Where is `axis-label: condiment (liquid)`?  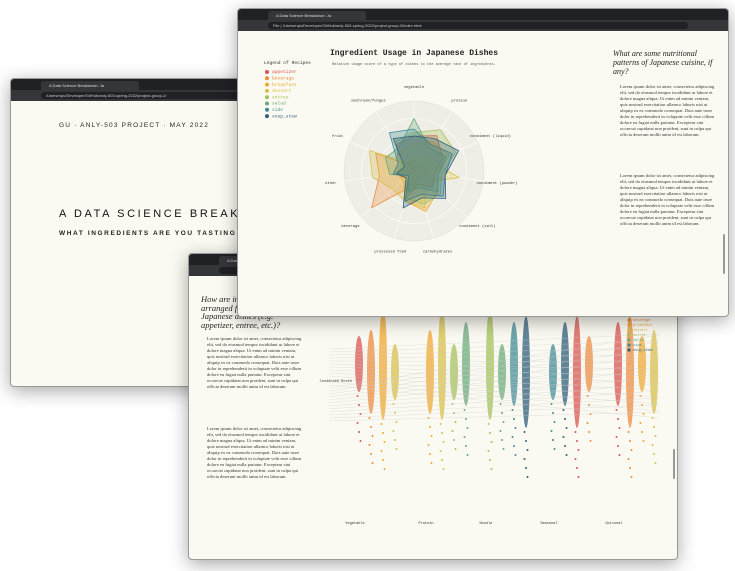 axis-label: condiment (liquid) is located at coordinates (490, 136).